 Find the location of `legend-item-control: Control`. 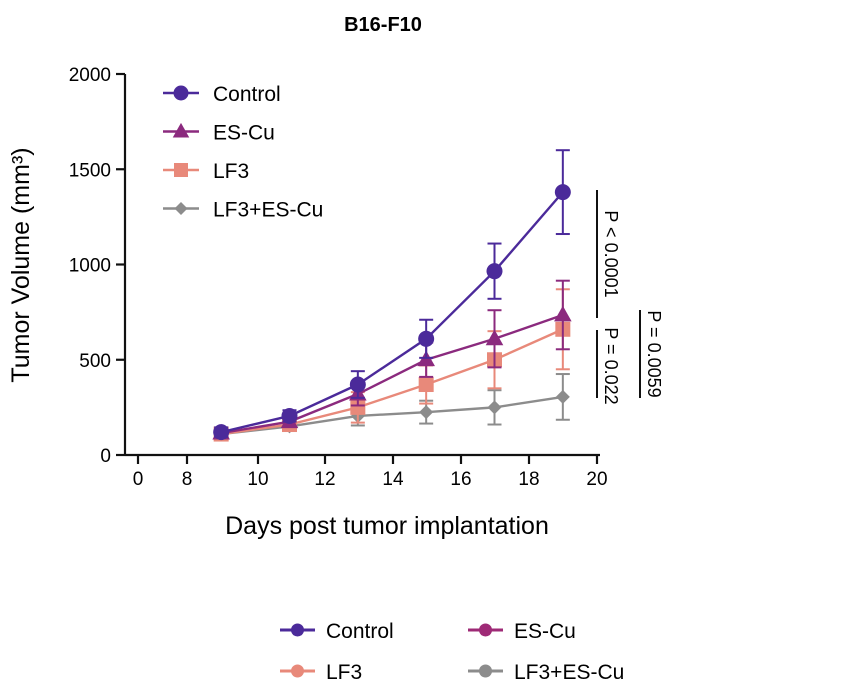

legend-item-control: Control is located at coordinates (222, 94).